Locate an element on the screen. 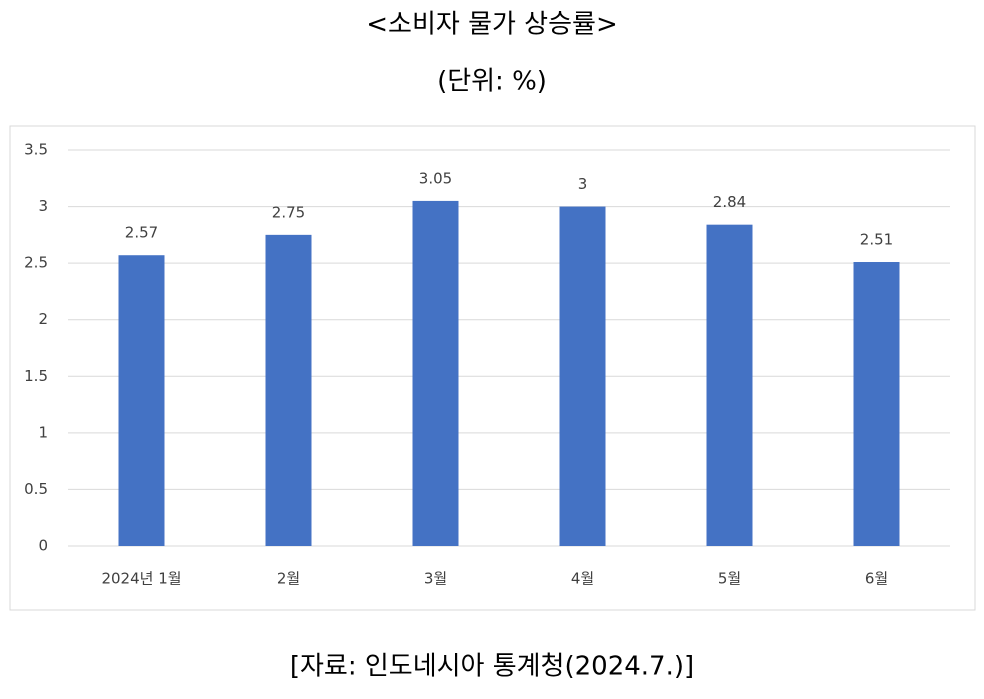 The image size is (984, 699). data-label: 3 is located at coordinates (583, 184).